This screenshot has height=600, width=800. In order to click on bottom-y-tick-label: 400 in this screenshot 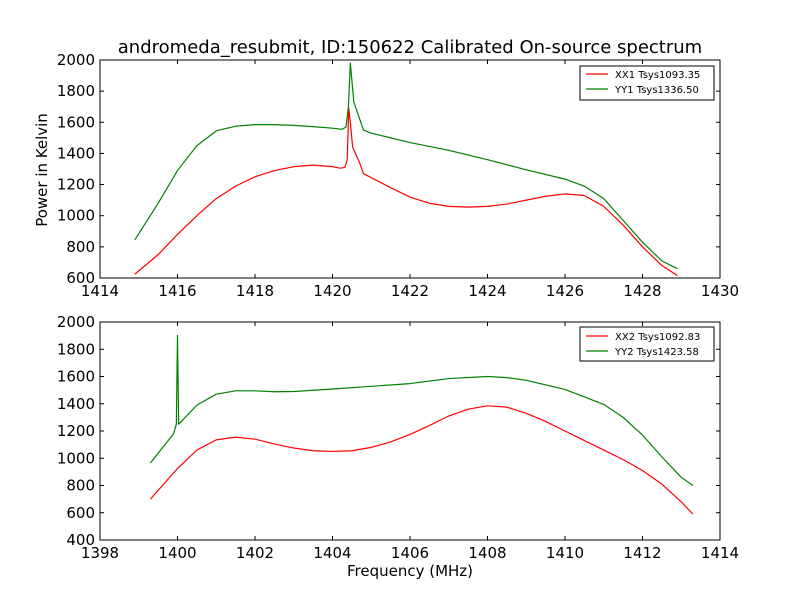, I will do `click(80, 540)`.